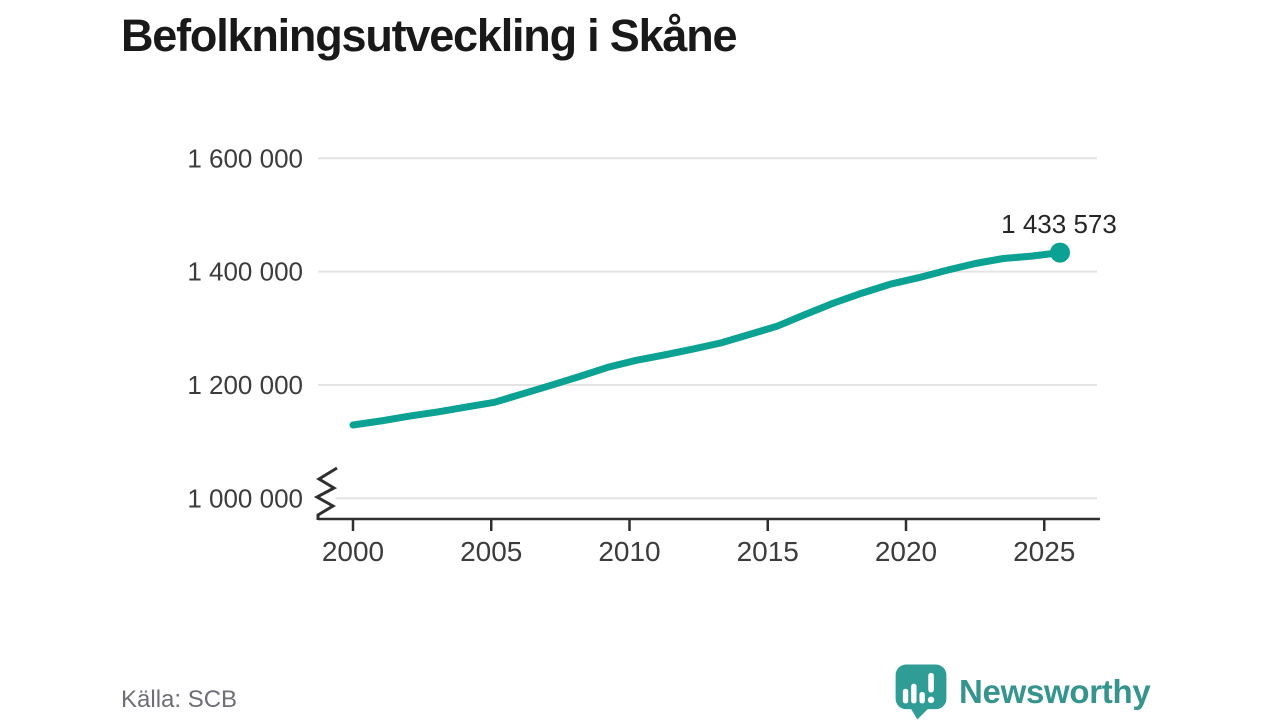 This screenshot has width=1280, height=720. What do you see at coordinates (245, 385) in the screenshot?
I see `y-tick-label: 1 200 000` at bounding box center [245, 385].